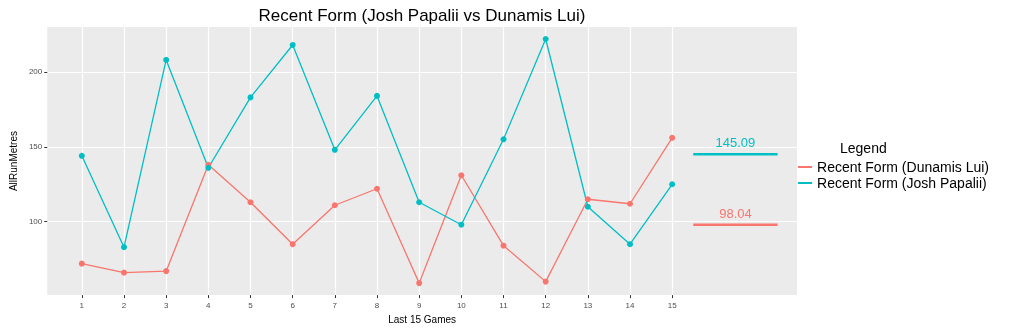 The image size is (1024, 329). Describe the element at coordinates (546, 305) in the screenshot. I see `x-tick-label: 12` at that location.